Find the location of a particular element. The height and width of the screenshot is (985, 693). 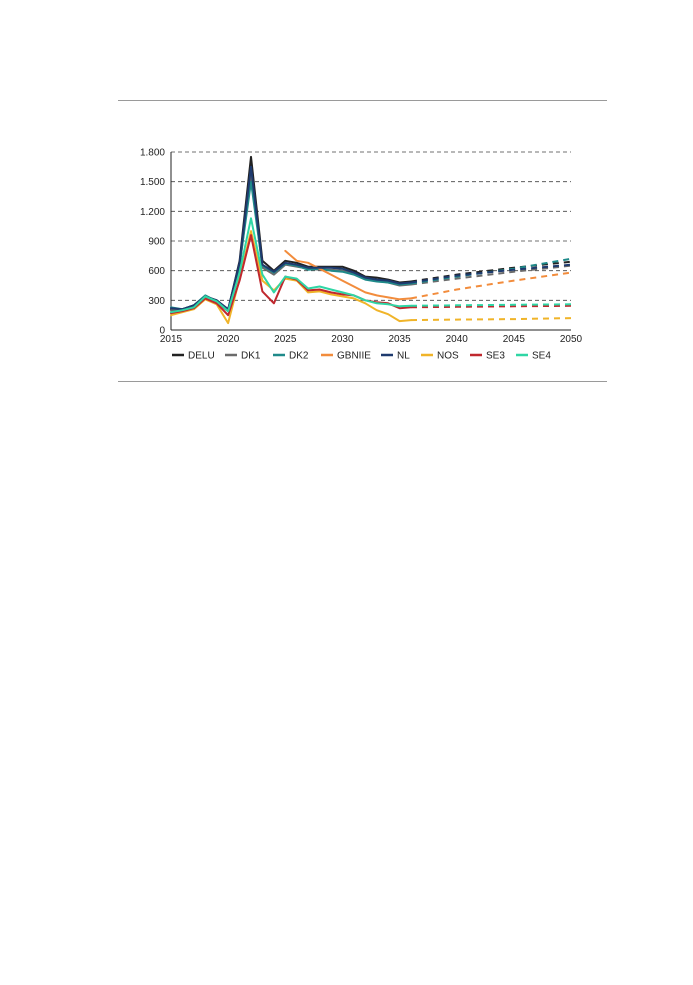

y-tick-label: 1.800 is located at coordinates (152, 153).